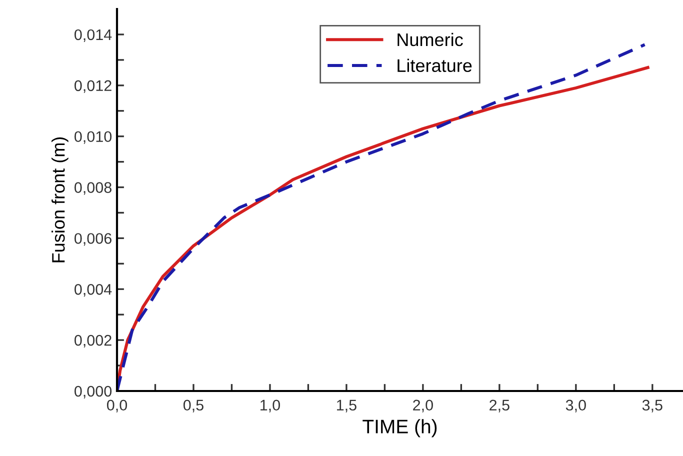  What do you see at coordinates (93, 188) in the screenshot?
I see `y-tick-label: 0,008` at bounding box center [93, 188].